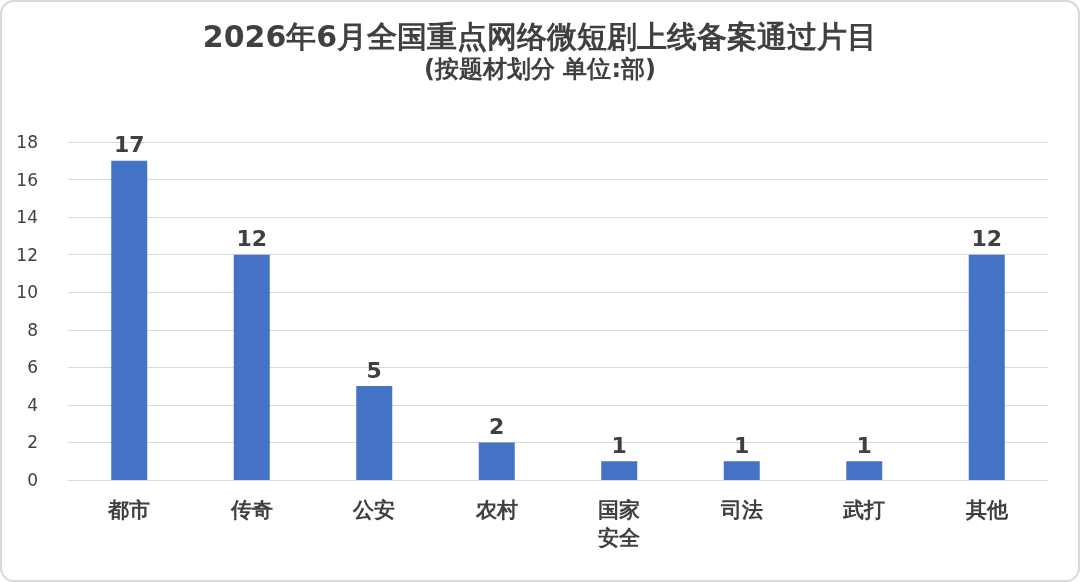 This screenshot has width=1080, height=582. What do you see at coordinates (32, 329) in the screenshot?
I see `y-tick-label: 8` at bounding box center [32, 329].